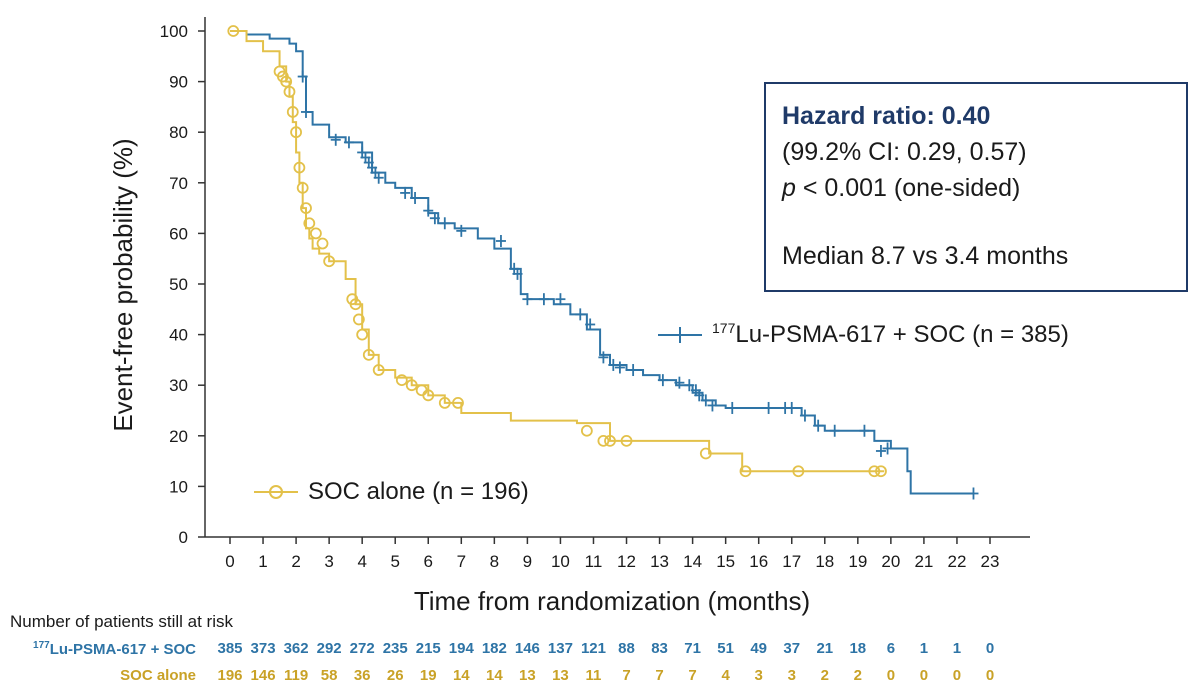  What do you see at coordinates (890, 334) in the screenshot?
I see `legend-lu-psma-label: 177Lu-PSMA-617 + SOC (n = 385)` at bounding box center [890, 334].